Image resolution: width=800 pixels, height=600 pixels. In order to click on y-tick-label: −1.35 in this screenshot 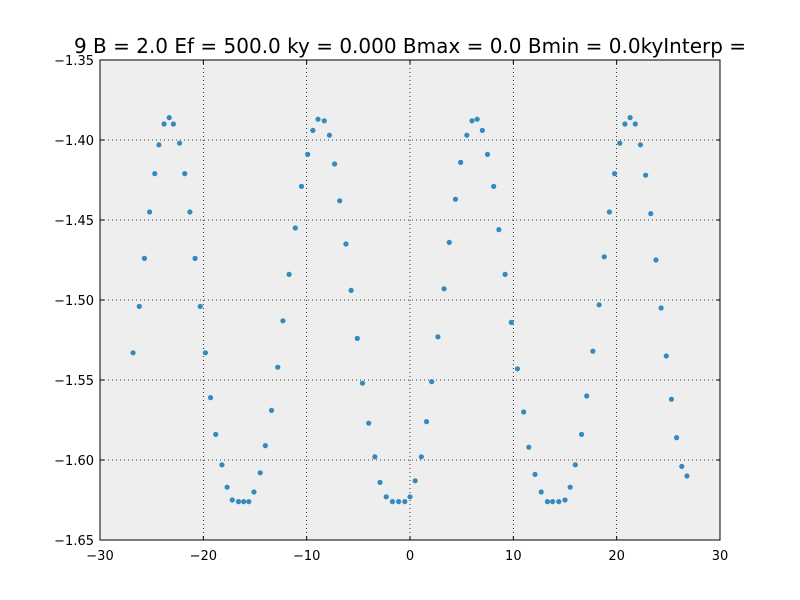, I will do `click(74, 61)`.